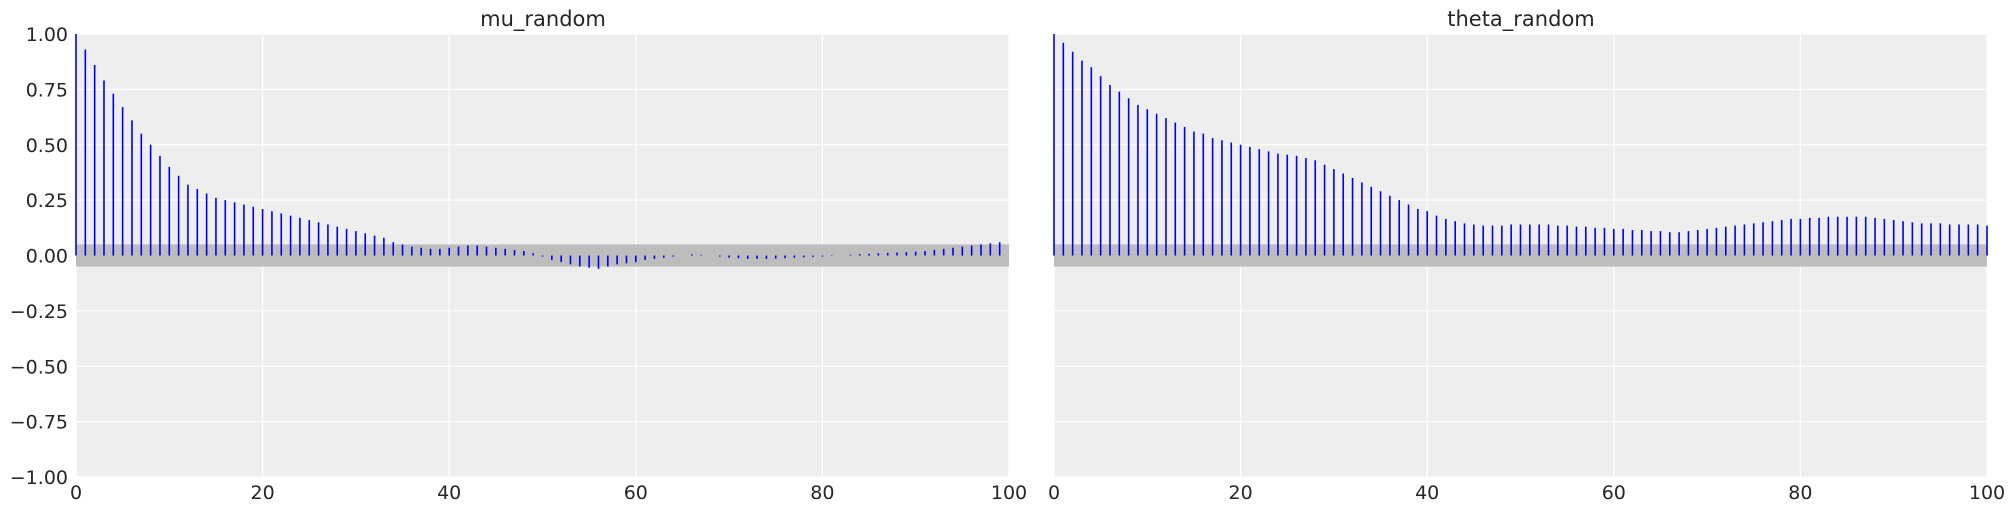 This screenshot has height=511, width=2011. Describe the element at coordinates (39, 312) in the screenshot. I see `y-tick-label: −0.25` at that location.